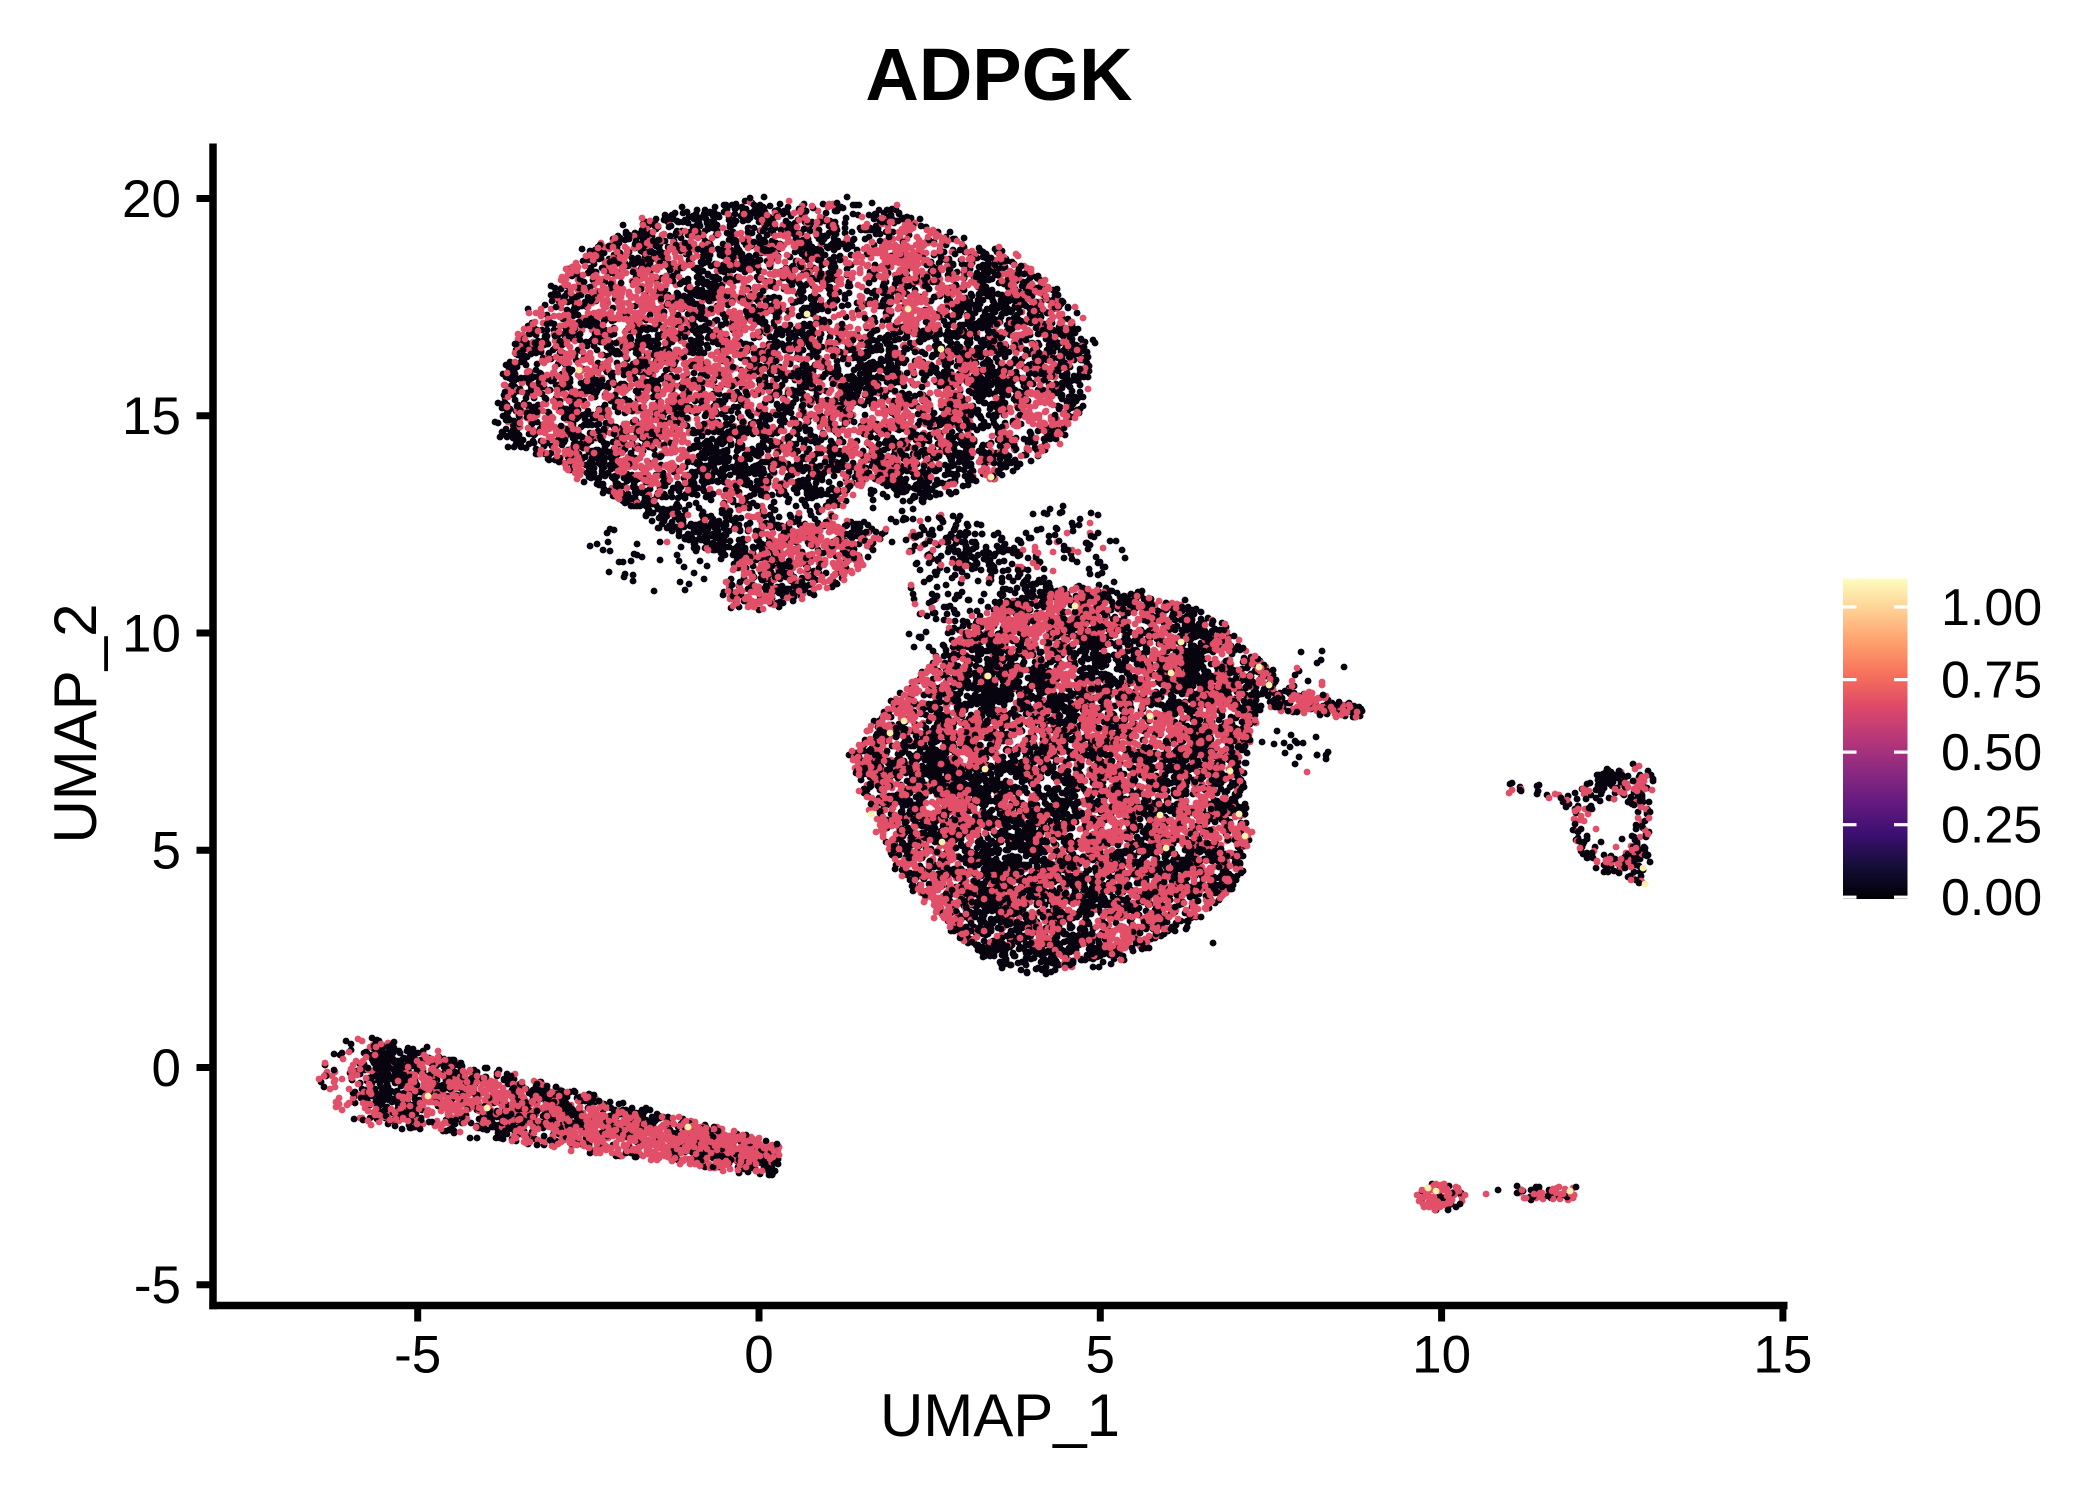  I want to click on svg-text: 0.00, so click(1991, 898).